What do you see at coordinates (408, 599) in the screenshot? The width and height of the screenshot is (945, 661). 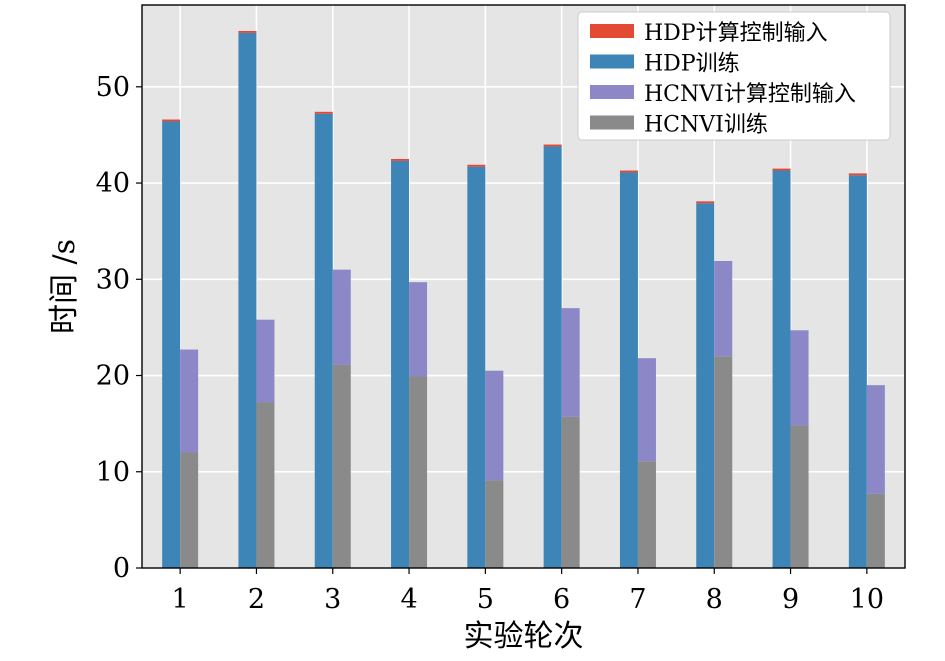 I see `x-tick-label: 4` at bounding box center [408, 599].